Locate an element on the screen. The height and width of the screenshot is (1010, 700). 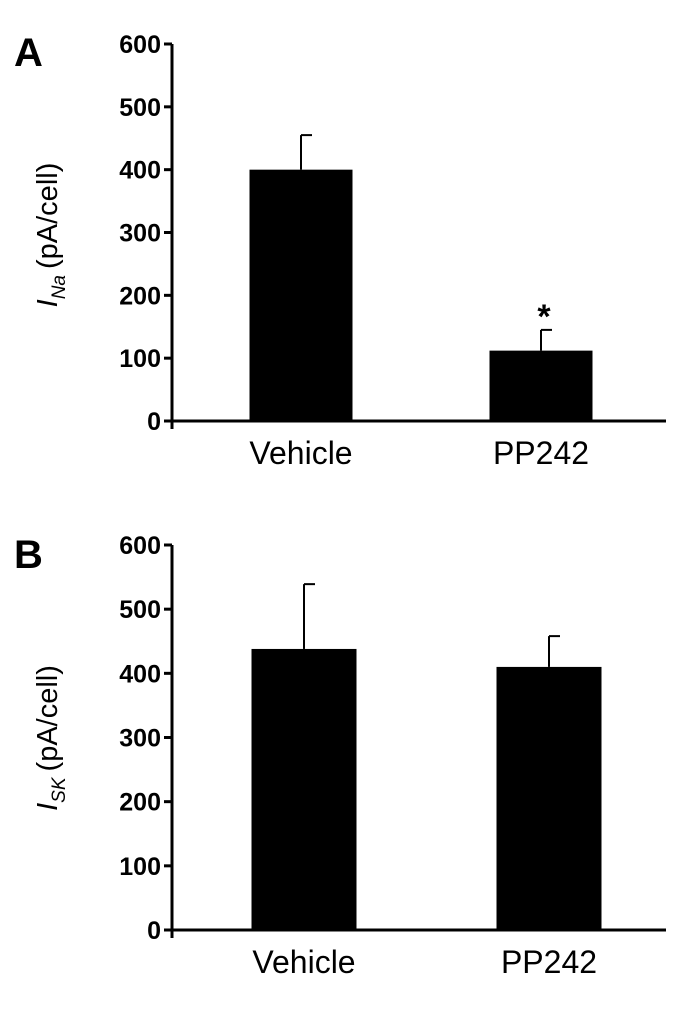
svg-text:ISK(pA/cell): ISK (pA/cell) is located at coordinates (51, 738).